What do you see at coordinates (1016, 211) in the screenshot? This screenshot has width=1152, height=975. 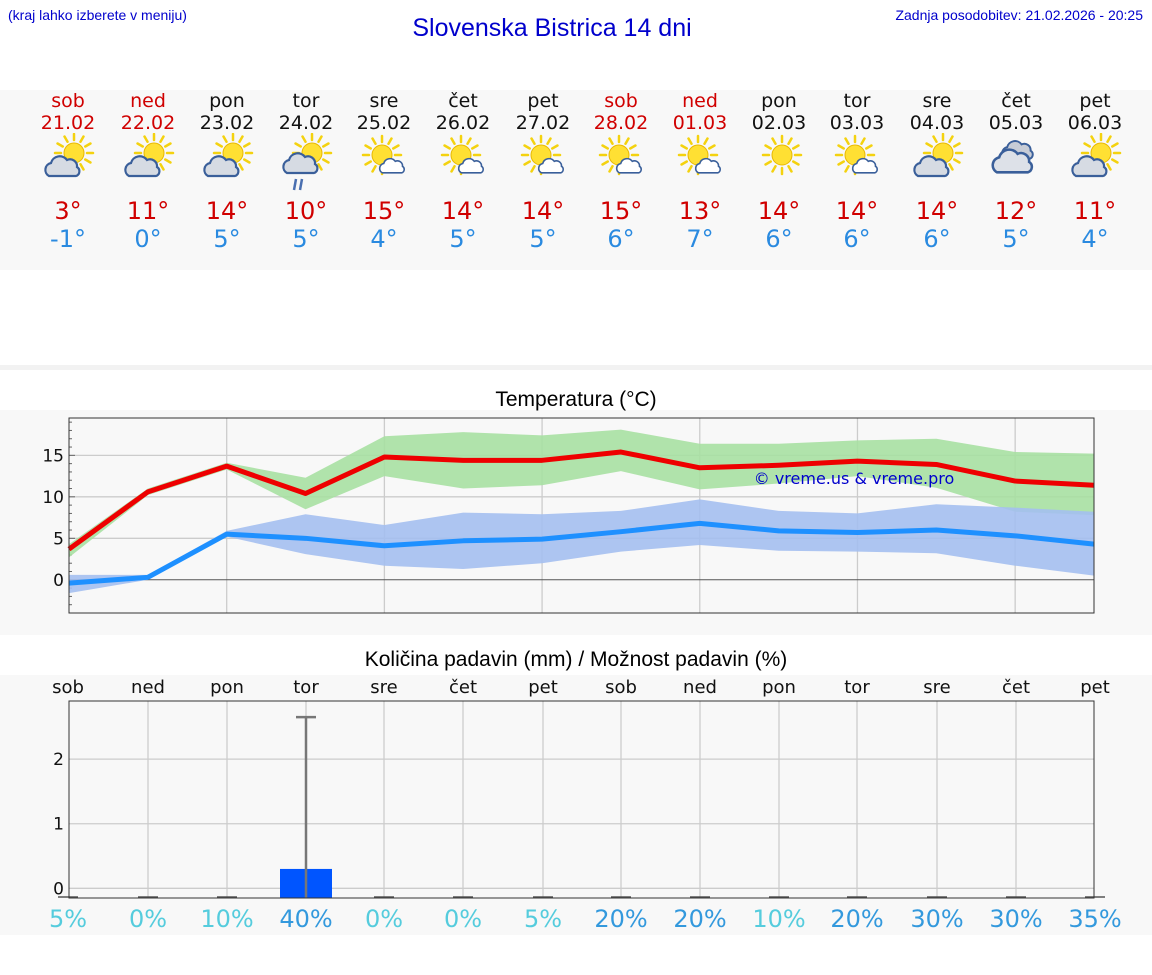 I see `temp-max: 12°` at bounding box center [1016, 211].